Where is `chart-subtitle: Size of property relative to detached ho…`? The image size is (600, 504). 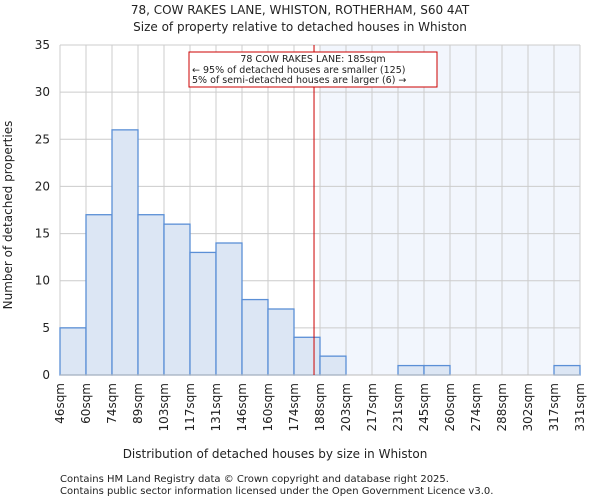 chart-subtitle: Size of property relative to detached ho… is located at coordinates (300, 27).